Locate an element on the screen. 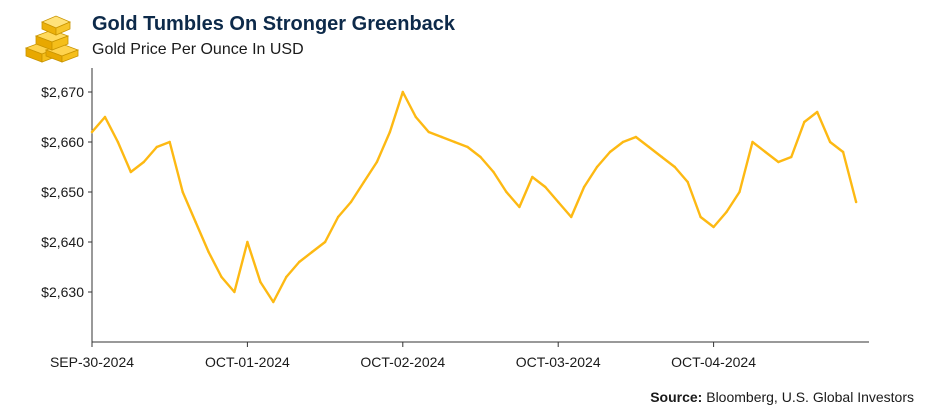 This screenshot has width=940, height=418. x-tick-label: SEP-30-2024 is located at coordinates (92, 362).